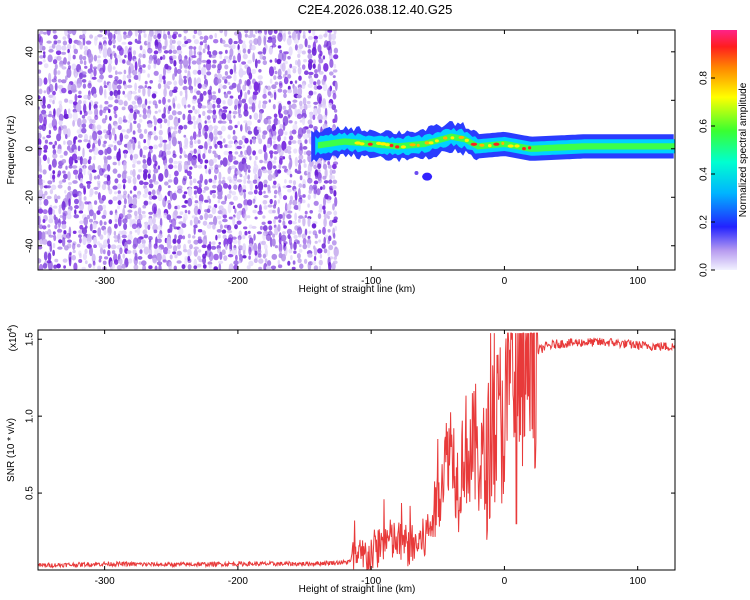 The height and width of the screenshot is (600, 750). What do you see at coordinates (30, 100) in the screenshot?
I see `spectrogram-y-tick-label: 20` at bounding box center [30, 100].